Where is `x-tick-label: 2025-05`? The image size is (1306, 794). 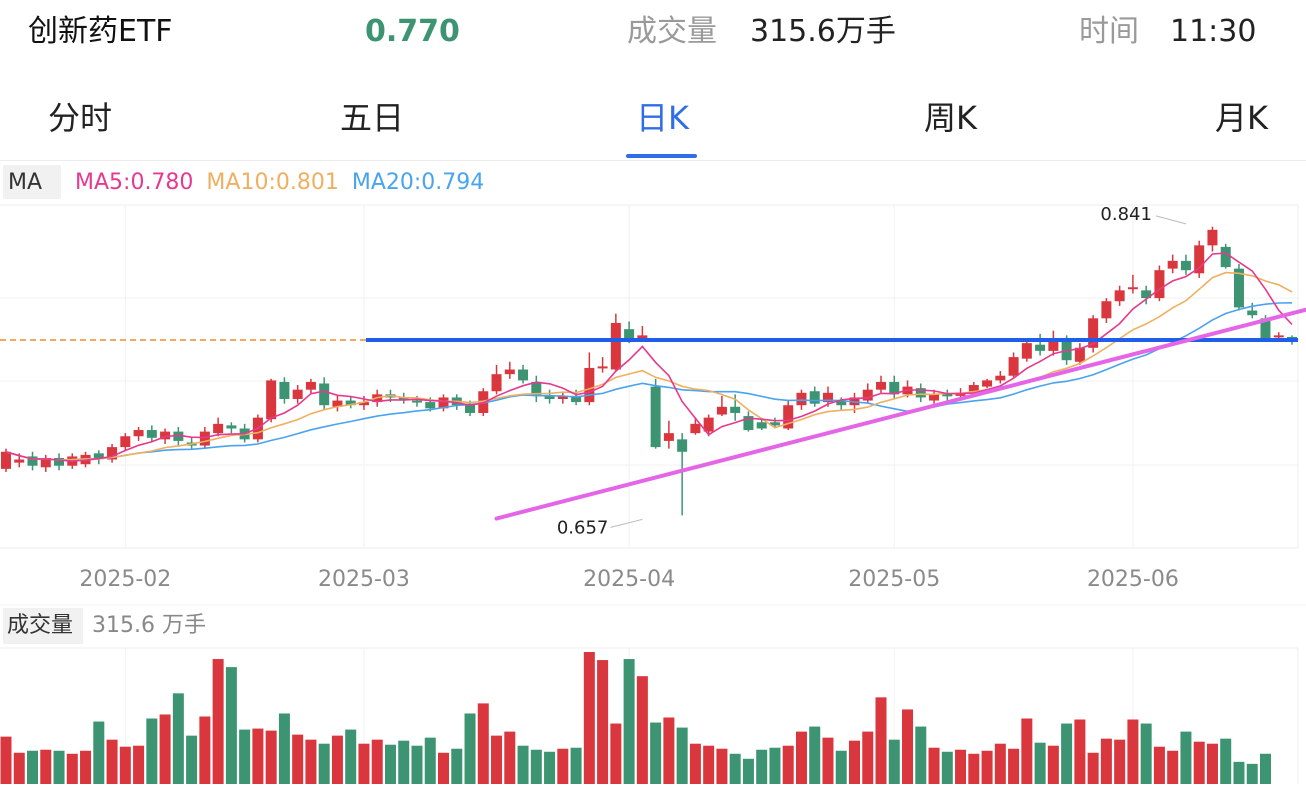
x-tick-label: 2025-05 is located at coordinates (894, 579).